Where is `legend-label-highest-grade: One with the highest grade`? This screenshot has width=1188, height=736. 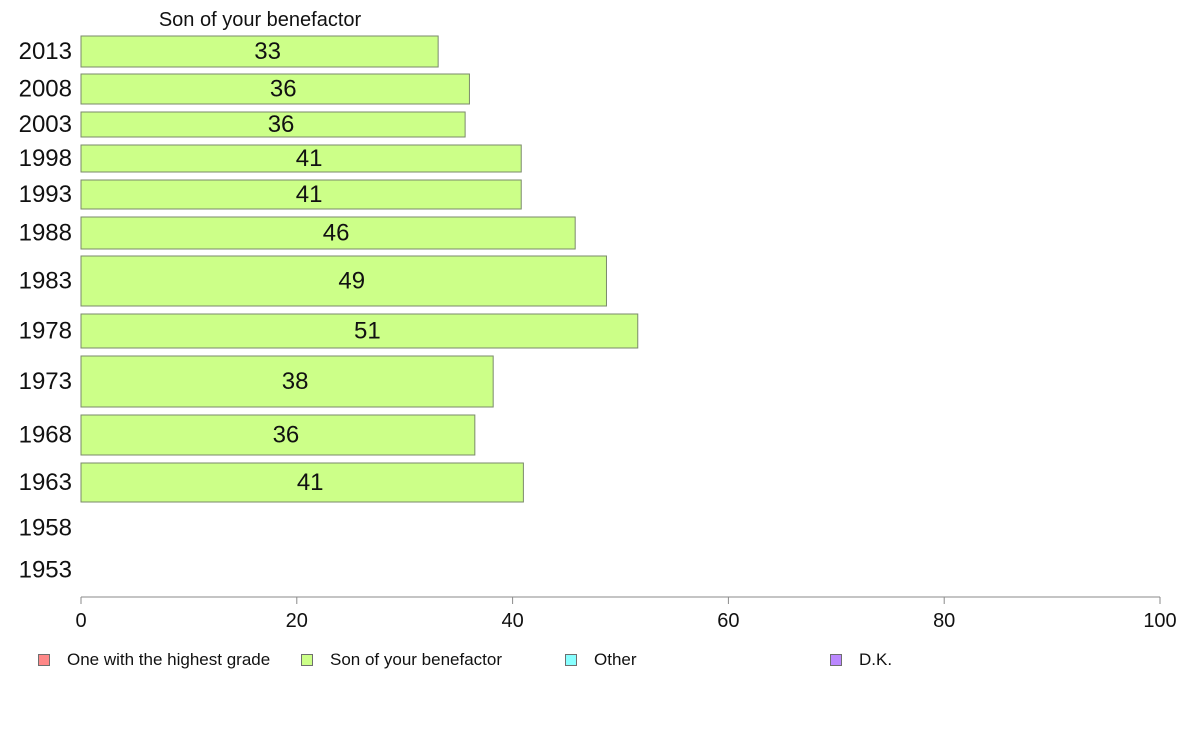 legend-label-highest-grade: One with the highest grade is located at coordinates (169, 659).